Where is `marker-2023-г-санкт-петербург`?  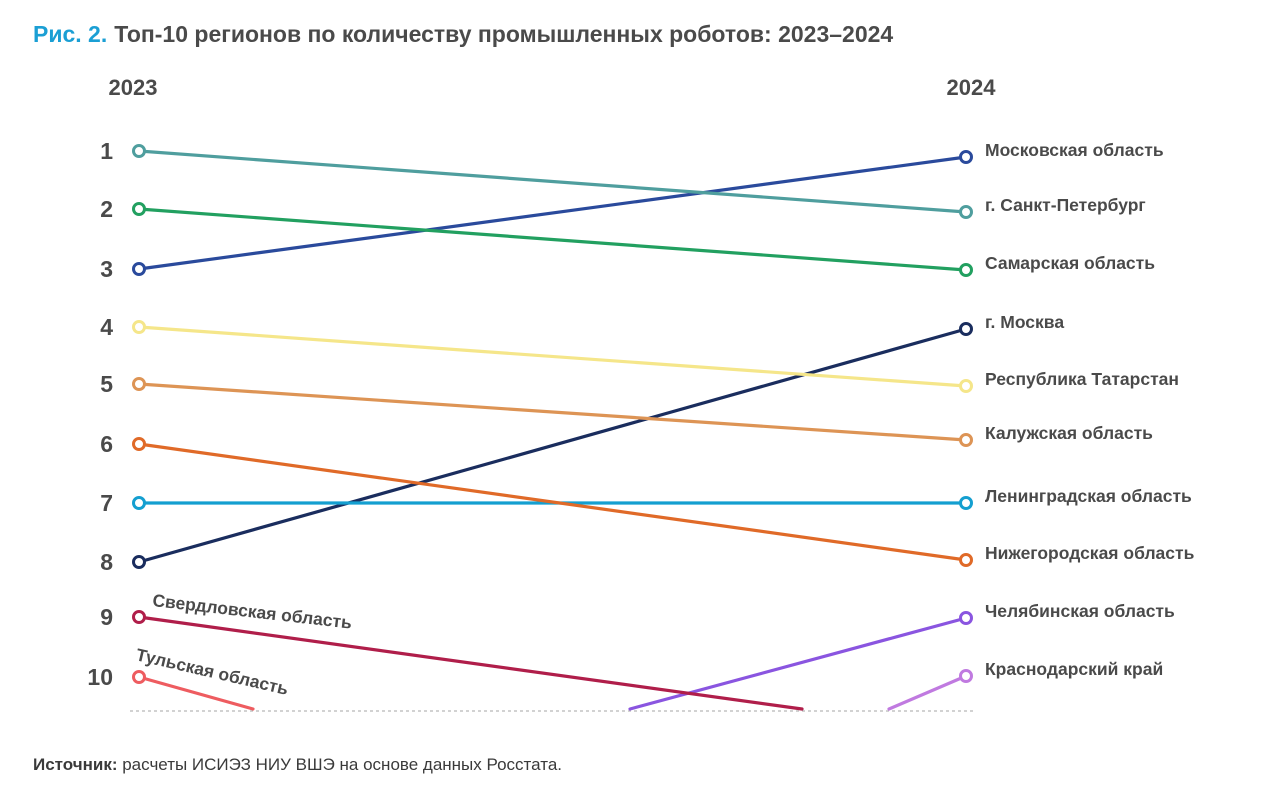 marker-2023-г-санкт-петербург is located at coordinates (139, 151).